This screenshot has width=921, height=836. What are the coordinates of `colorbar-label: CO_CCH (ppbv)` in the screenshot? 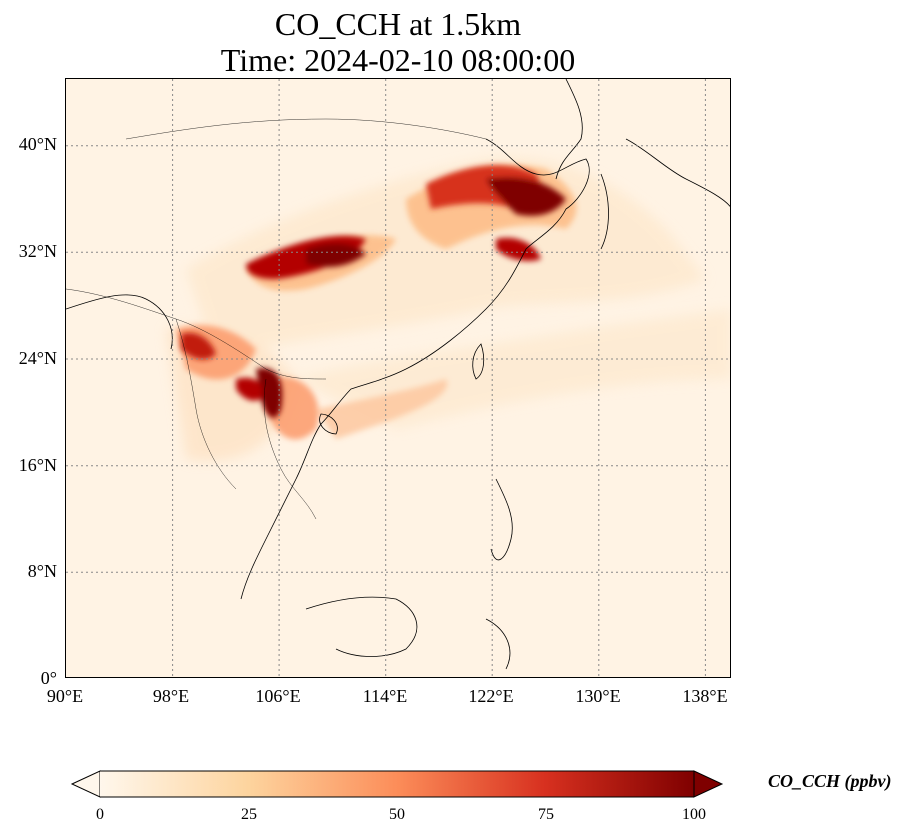 It's located at (830, 781).